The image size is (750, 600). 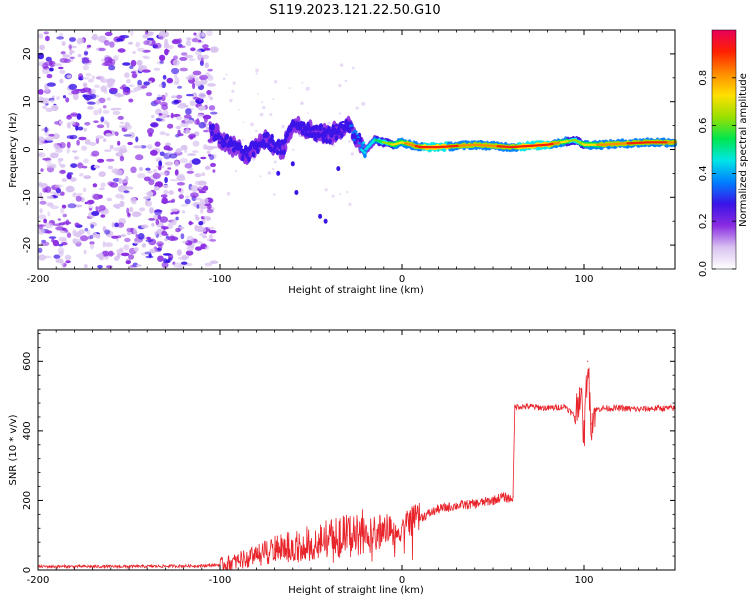 I want to click on y-tick-label: 10, so click(x=27, y=101).